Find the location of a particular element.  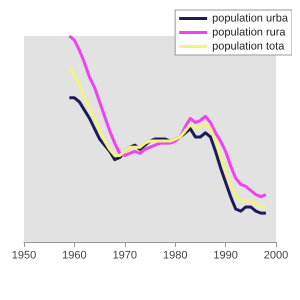

x-tick-label: 1950 is located at coordinates (24, 256).